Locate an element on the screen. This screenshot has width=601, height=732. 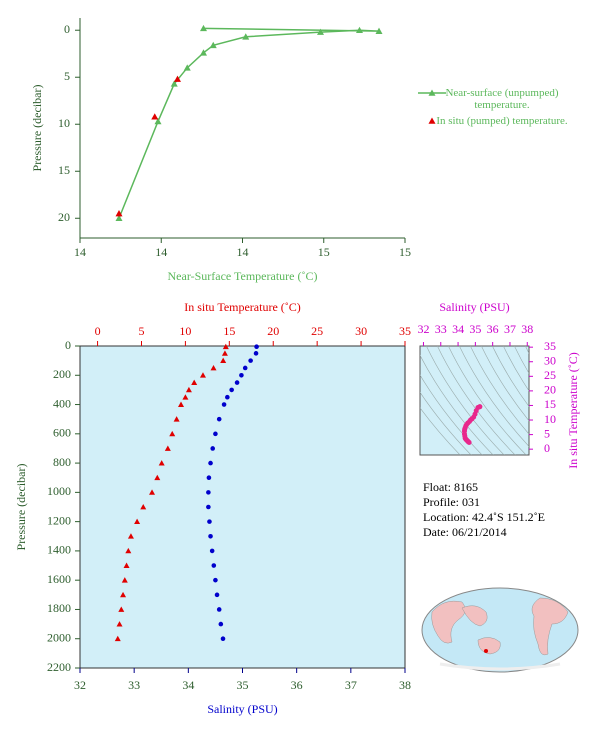
y-tick-label: 600 is located at coordinates (62, 433).